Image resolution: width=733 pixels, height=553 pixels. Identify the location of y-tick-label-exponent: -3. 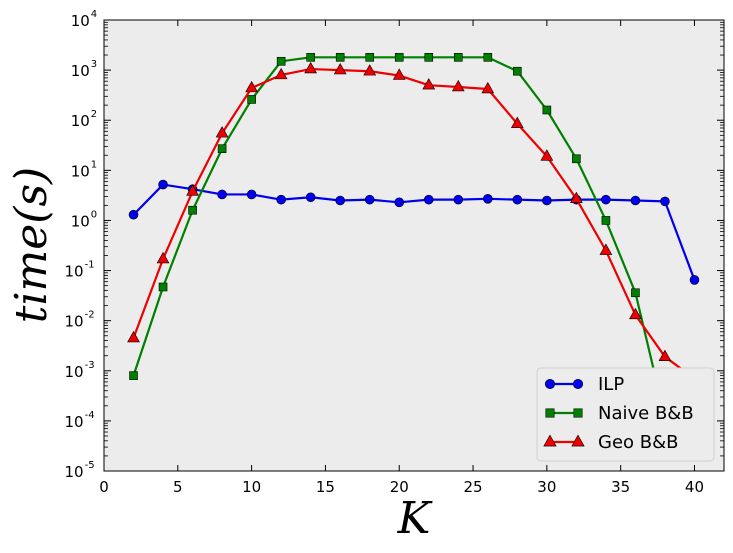
(90, 365).